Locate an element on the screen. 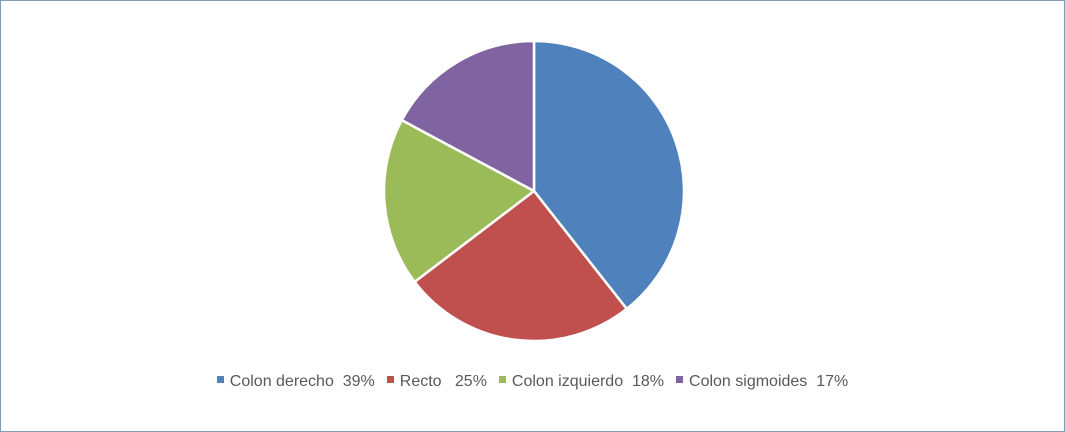 The height and width of the screenshot is (432, 1065). legend-item: Recto 25% is located at coordinates (436, 382).